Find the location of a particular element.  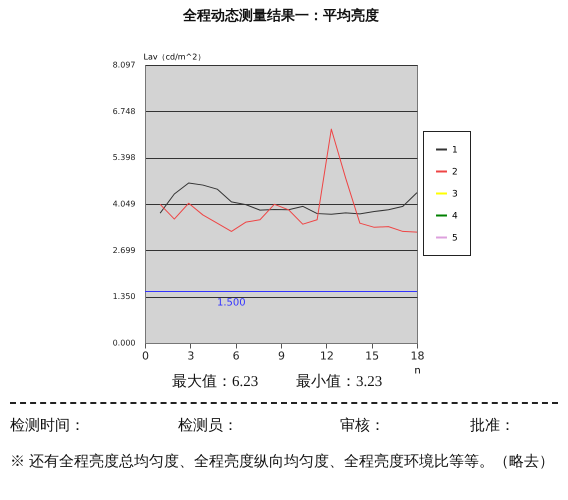

x-tick-label: 15 is located at coordinates (372, 356).